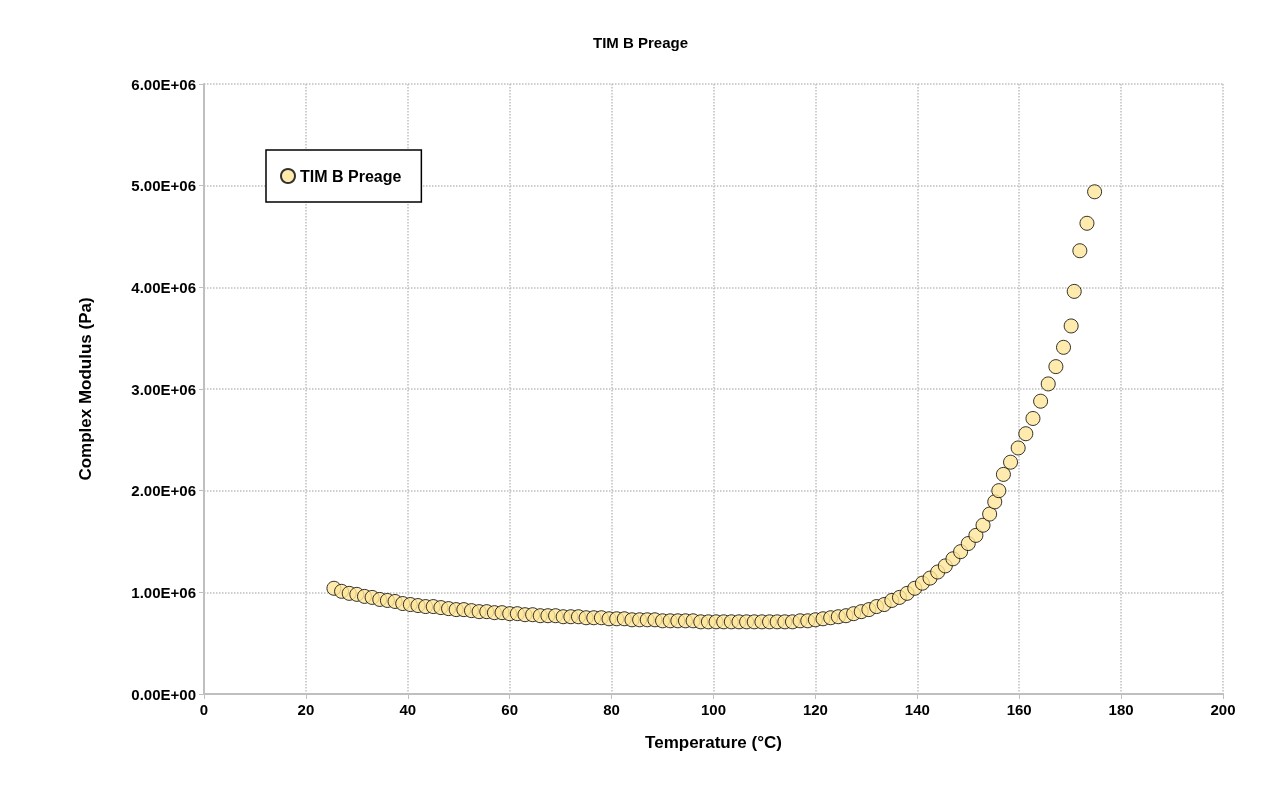 The width and height of the screenshot is (1281, 786). Describe the element at coordinates (640, 42) in the screenshot. I see `chart-title: TIM B Preage` at that location.